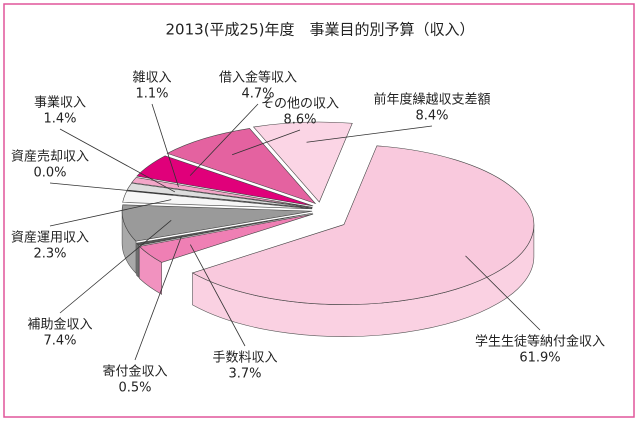 The image size is (638, 421). What do you see at coordinates (59, 341) in the screenshot?
I see `value-label: 7.4%` at bounding box center [59, 341].